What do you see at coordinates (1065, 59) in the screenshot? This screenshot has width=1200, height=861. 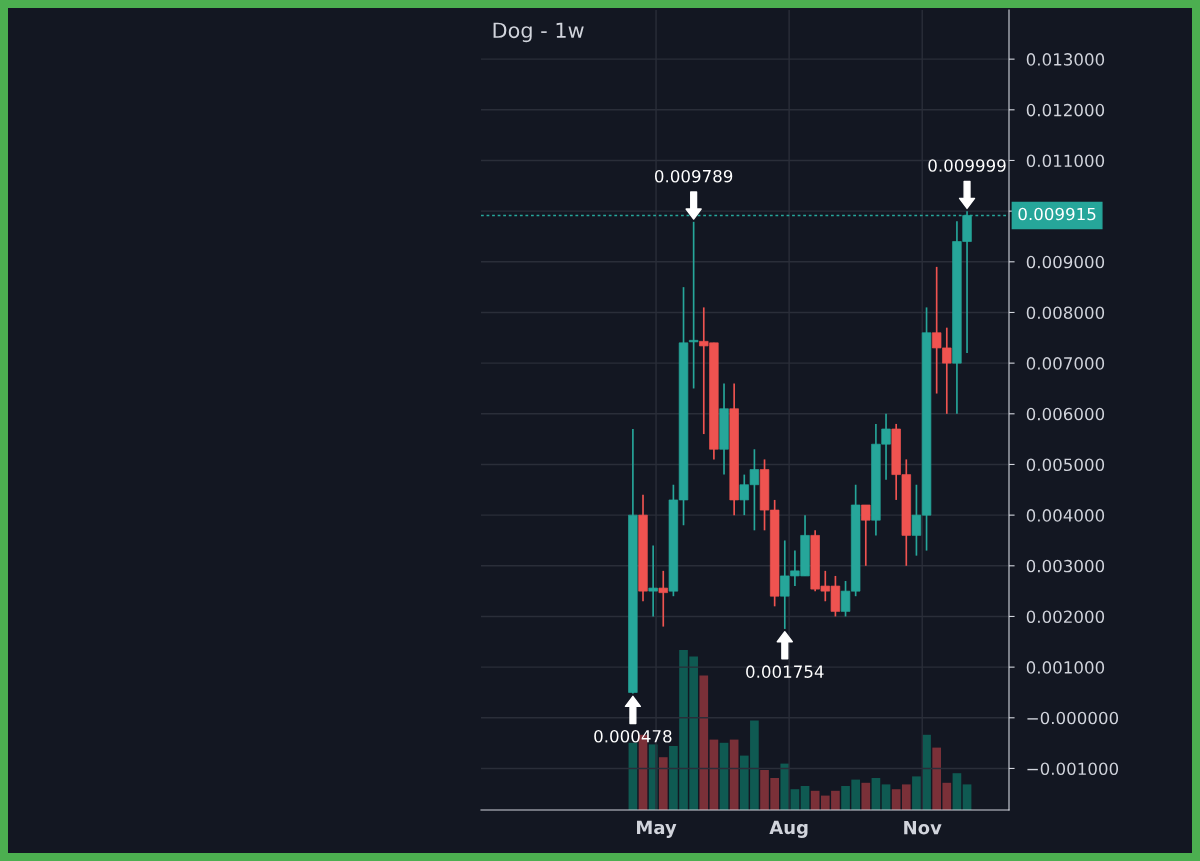 I see `y-tick-label: 0.013000` at bounding box center [1065, 59].